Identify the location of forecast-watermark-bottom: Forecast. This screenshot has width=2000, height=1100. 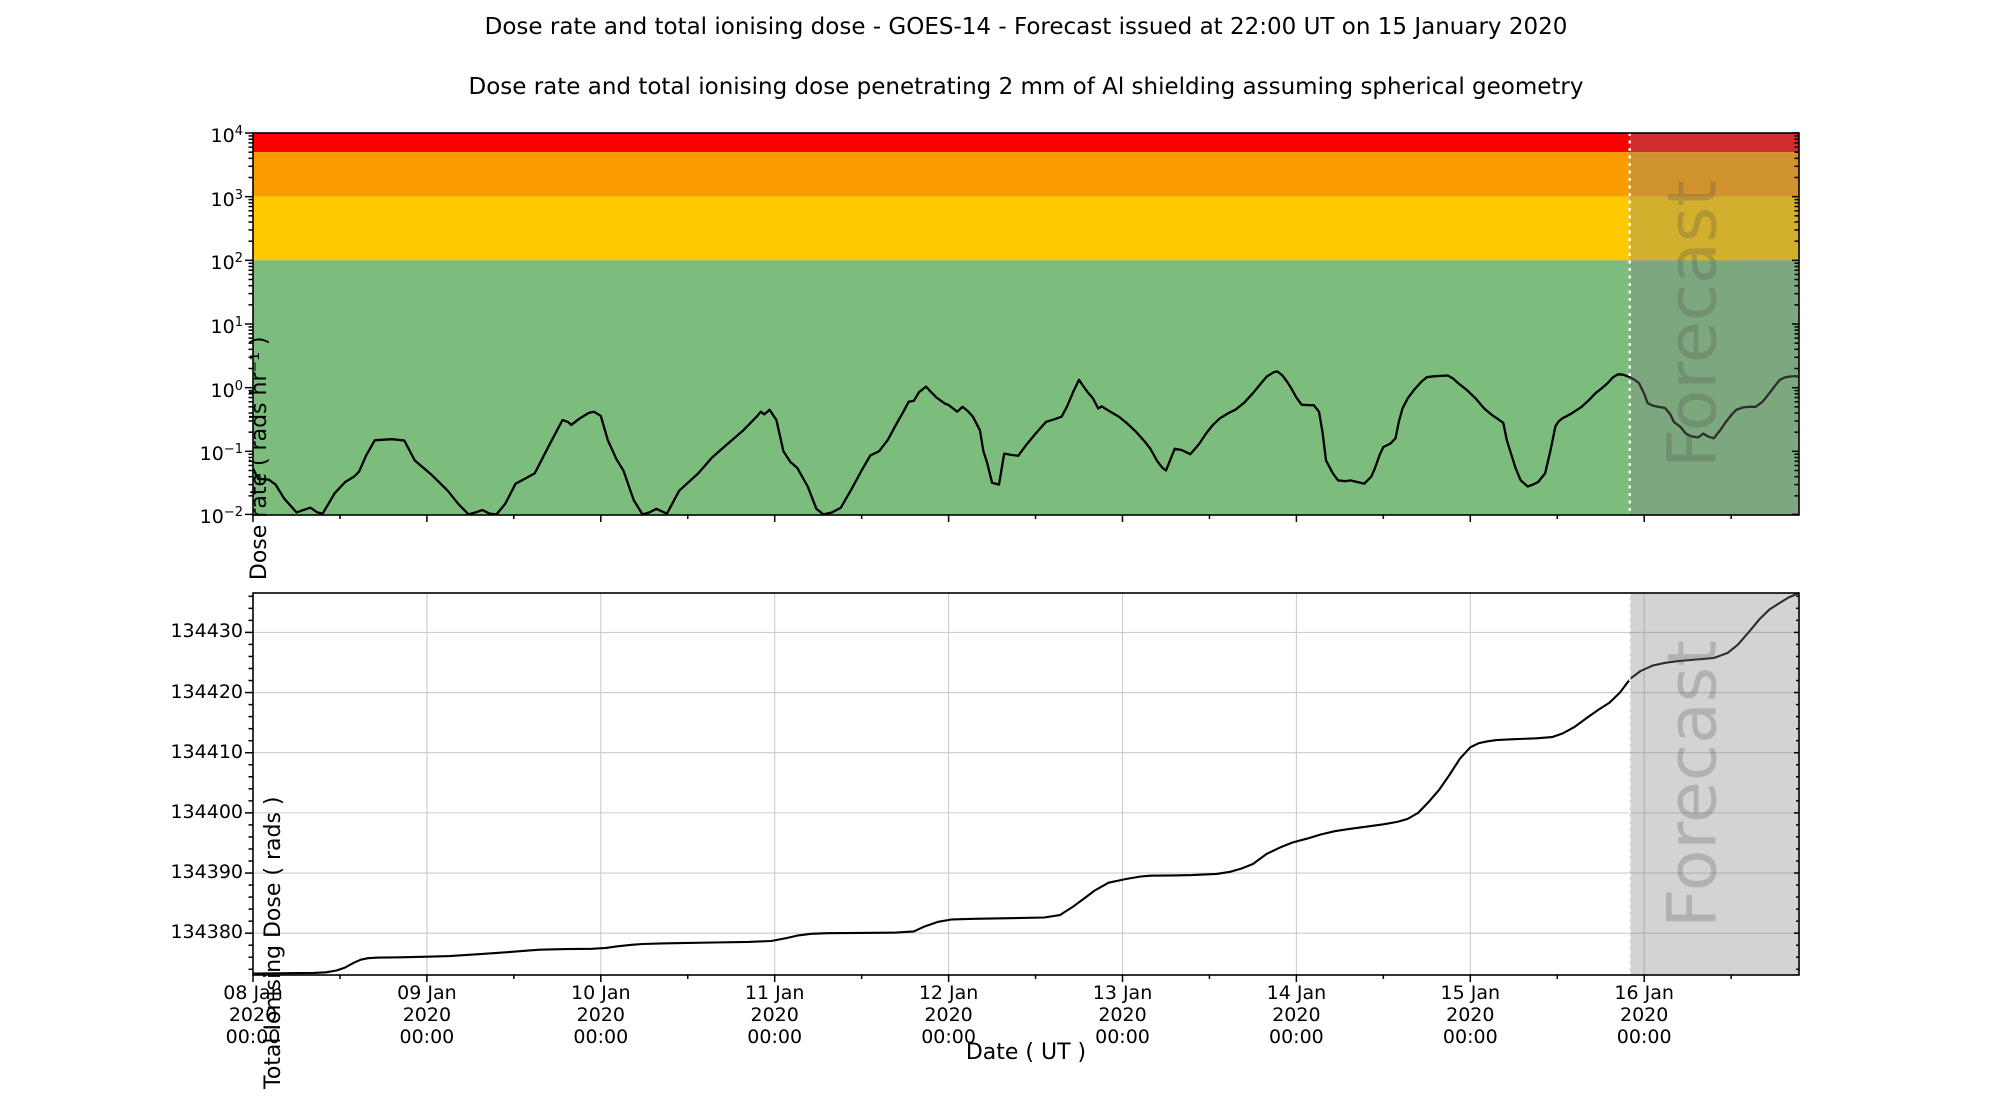
(1693, 784).